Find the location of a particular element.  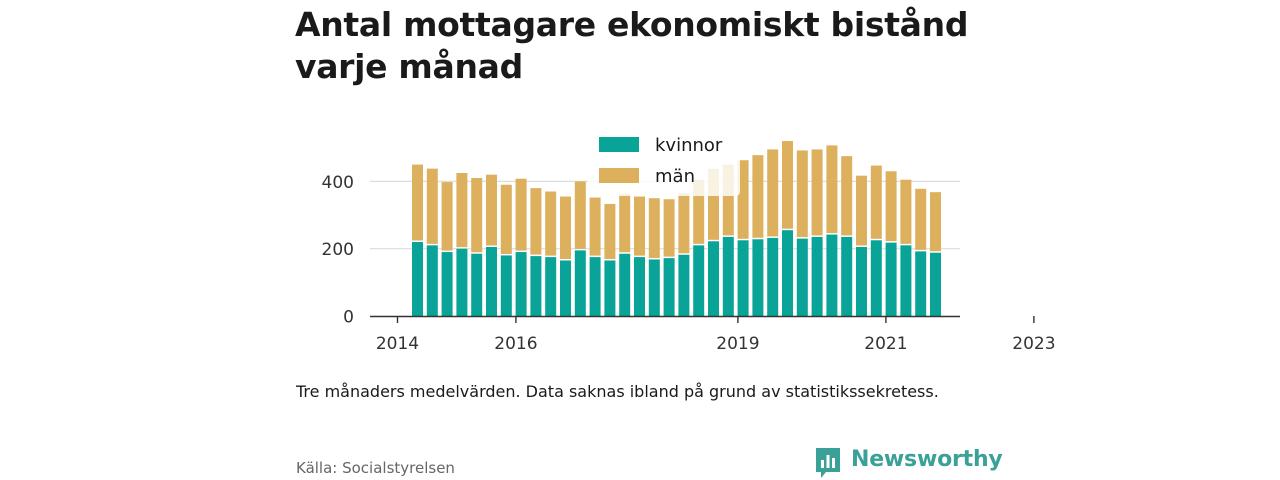

logo-text: Newsworthy is located at coordinates (927, 459).